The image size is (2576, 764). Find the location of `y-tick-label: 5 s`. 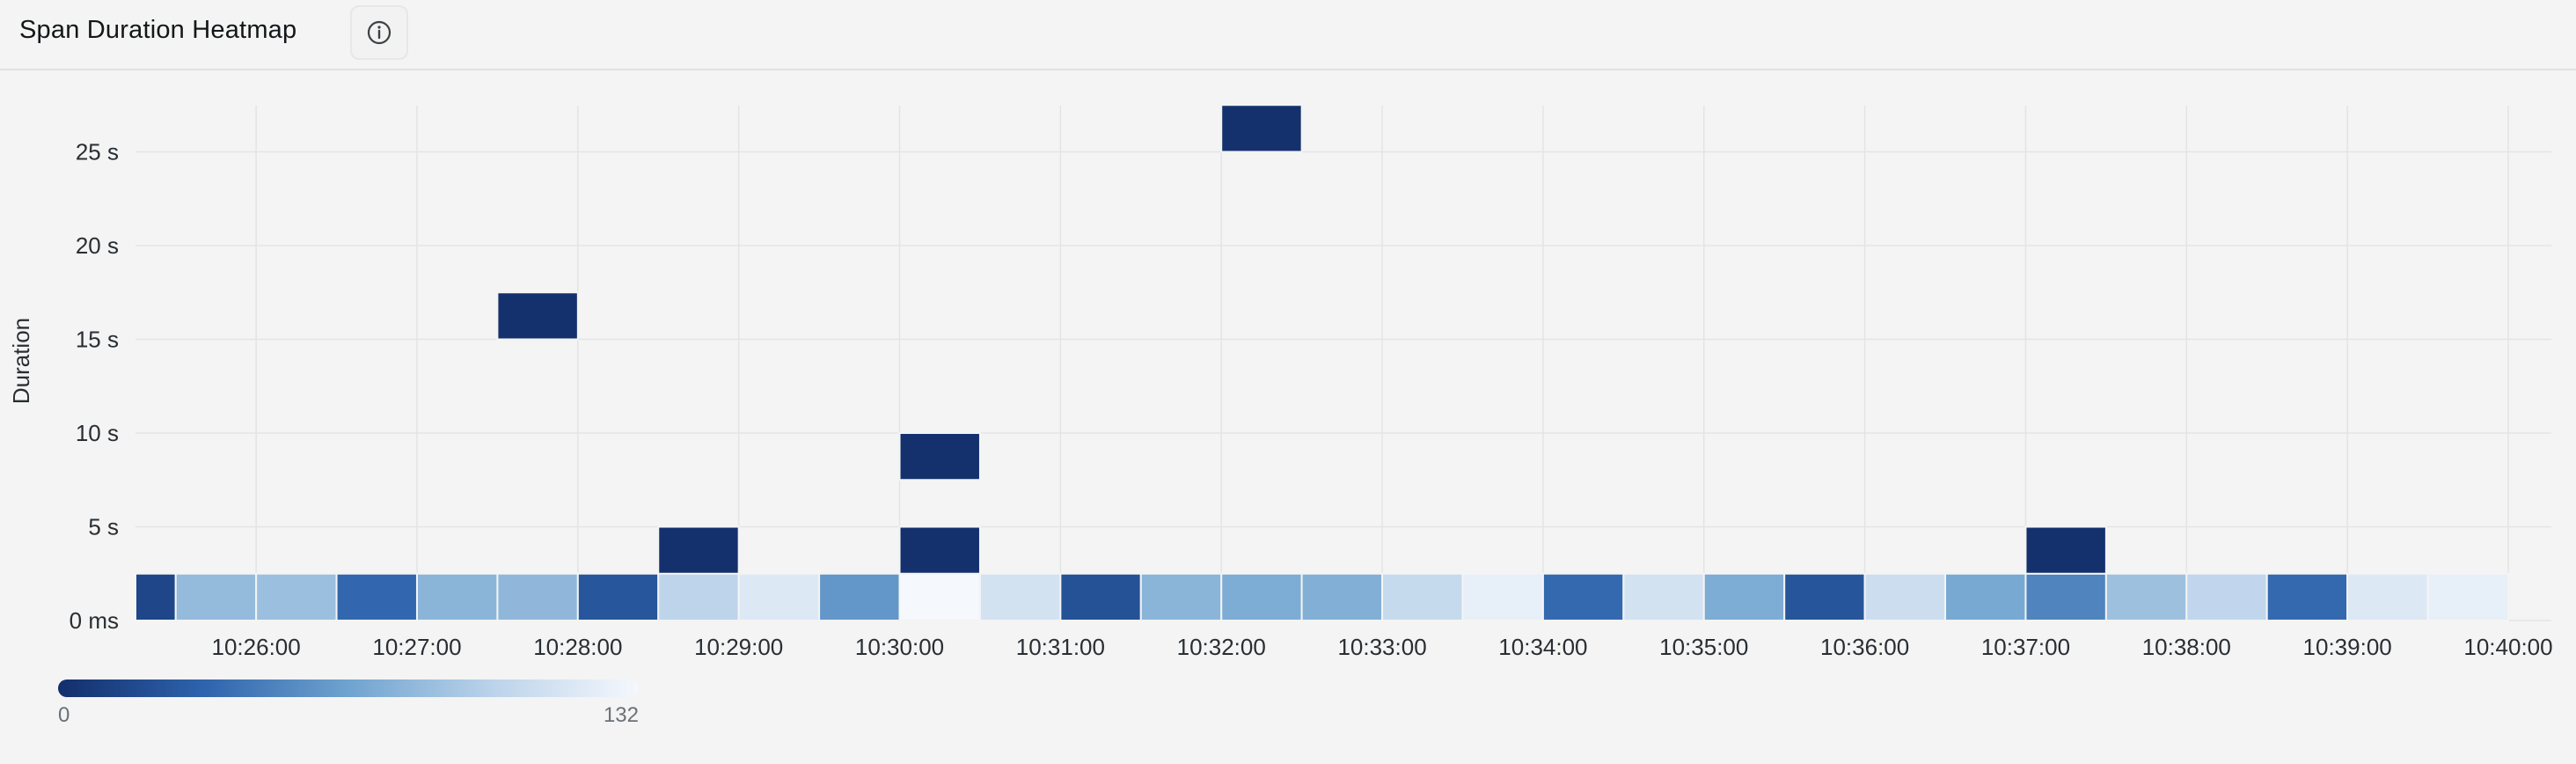

y-tick-label: 5 s is located at coordinates (103, 527).